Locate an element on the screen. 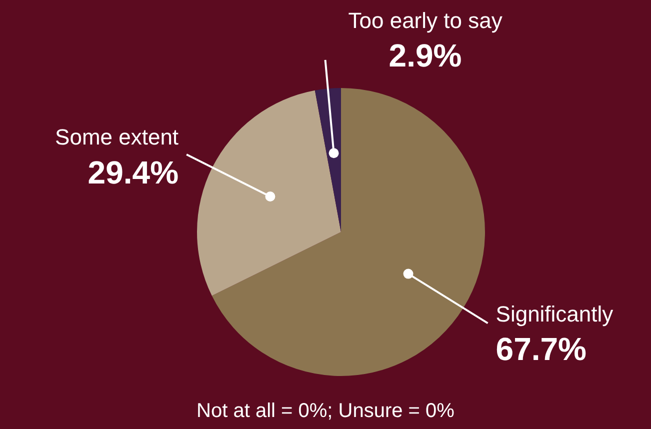 The height and width of the screenshot is (429, 651). data-label: 2.9% is located at coordinates (425, 56).